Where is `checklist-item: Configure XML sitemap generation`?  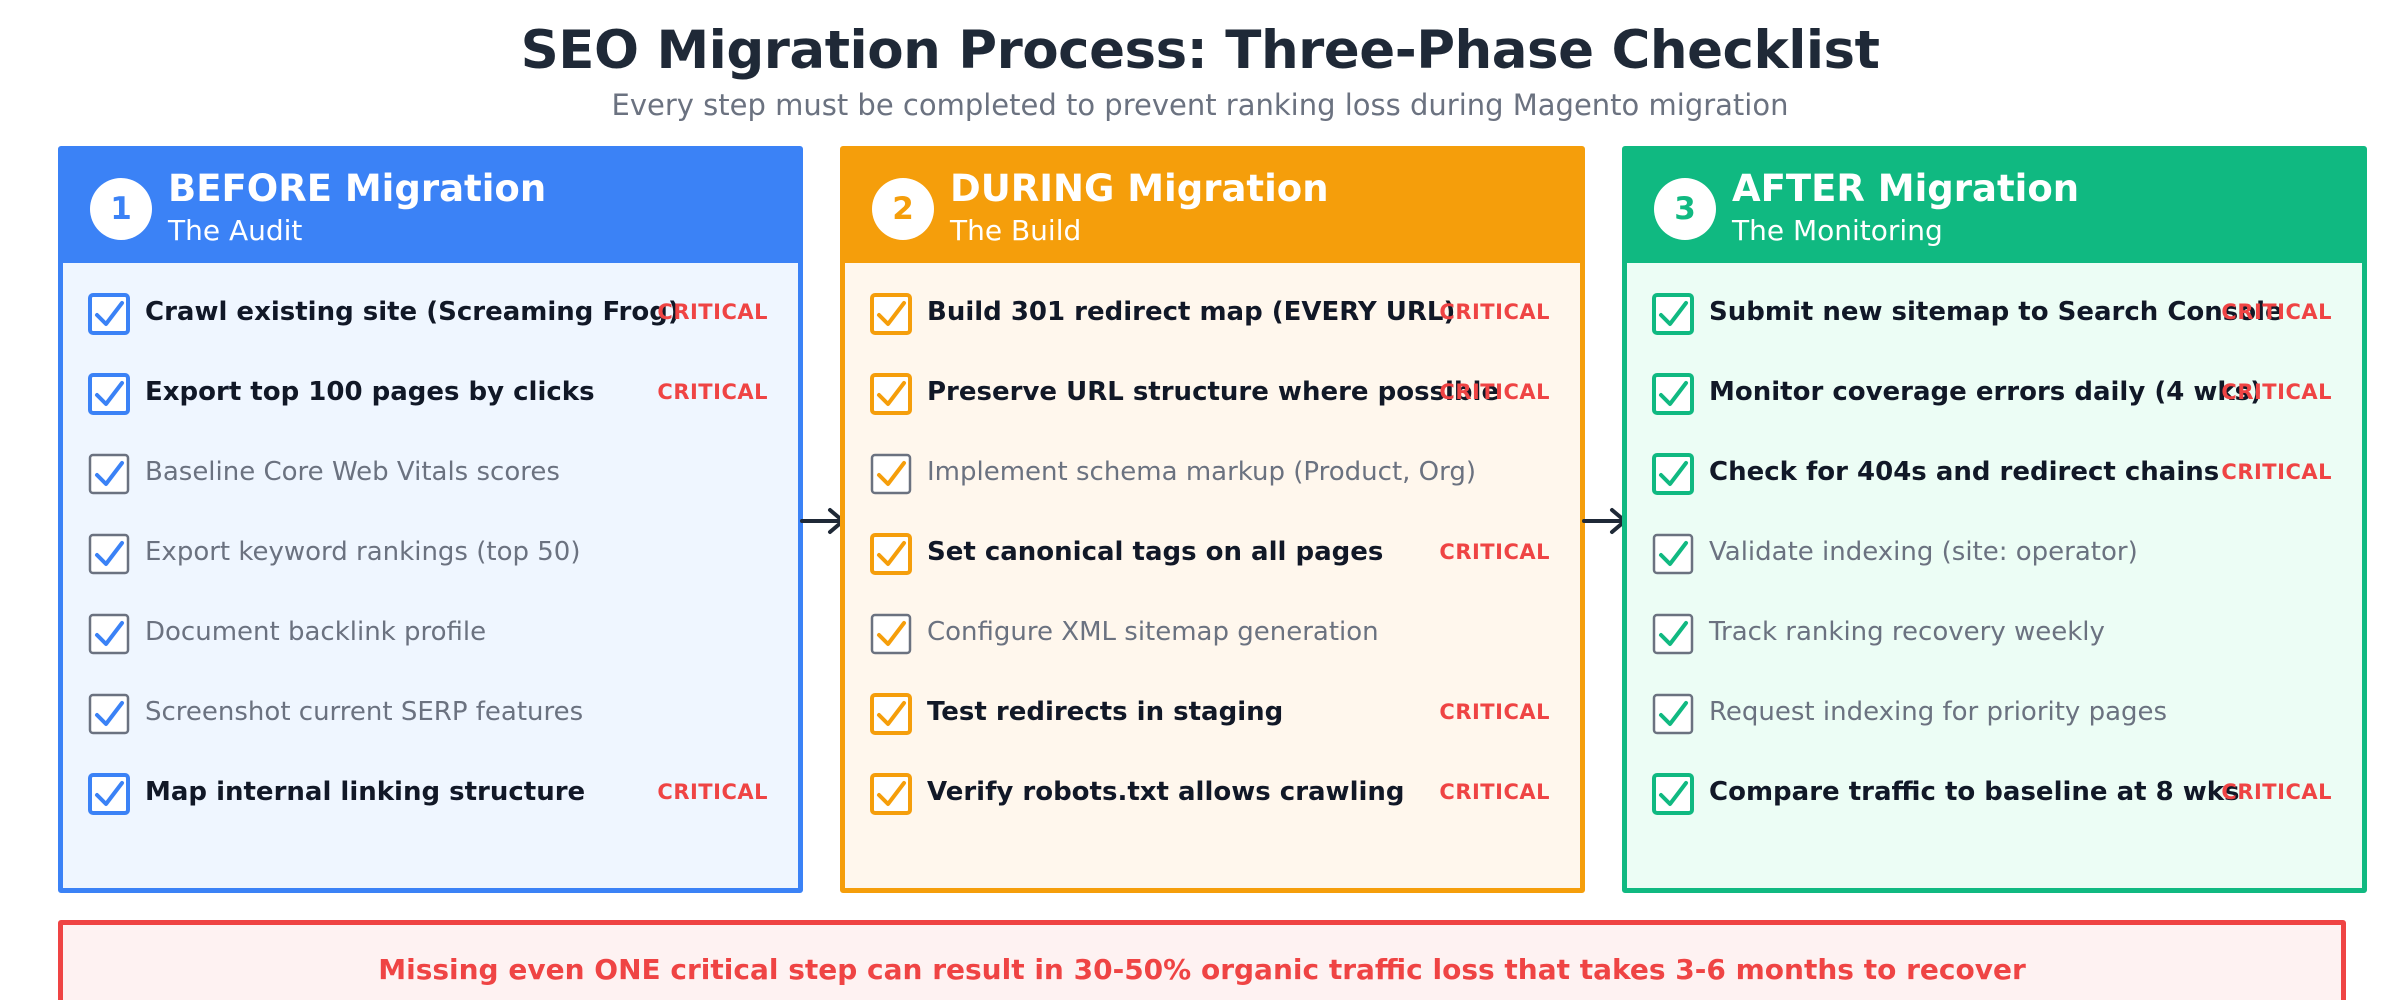
checklist-item: Configure XML sitemap generation is located at coordinates (1212, 642).